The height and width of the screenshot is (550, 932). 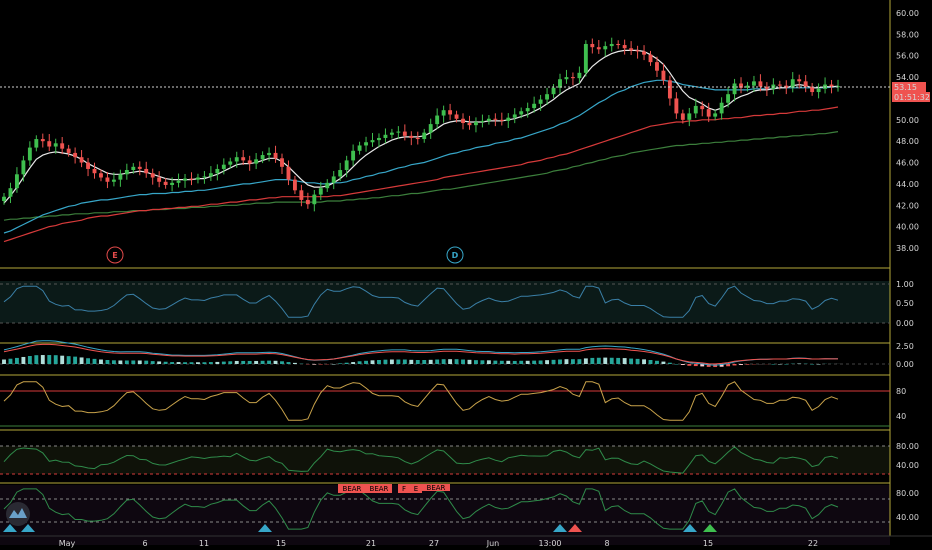 I want to click on indicator-pane-5: BEAR BEAR F E BEAR, so click(x=445, y=508).